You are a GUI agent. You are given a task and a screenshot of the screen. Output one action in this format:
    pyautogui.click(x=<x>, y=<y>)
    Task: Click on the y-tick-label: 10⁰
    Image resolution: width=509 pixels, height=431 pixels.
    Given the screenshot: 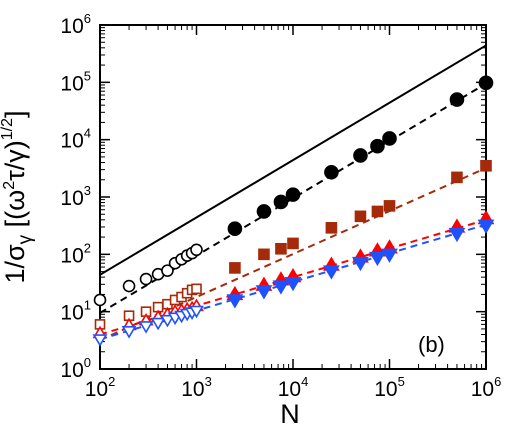 What is the action you would take?
    pyautogui.click(x=75, y=368)
    